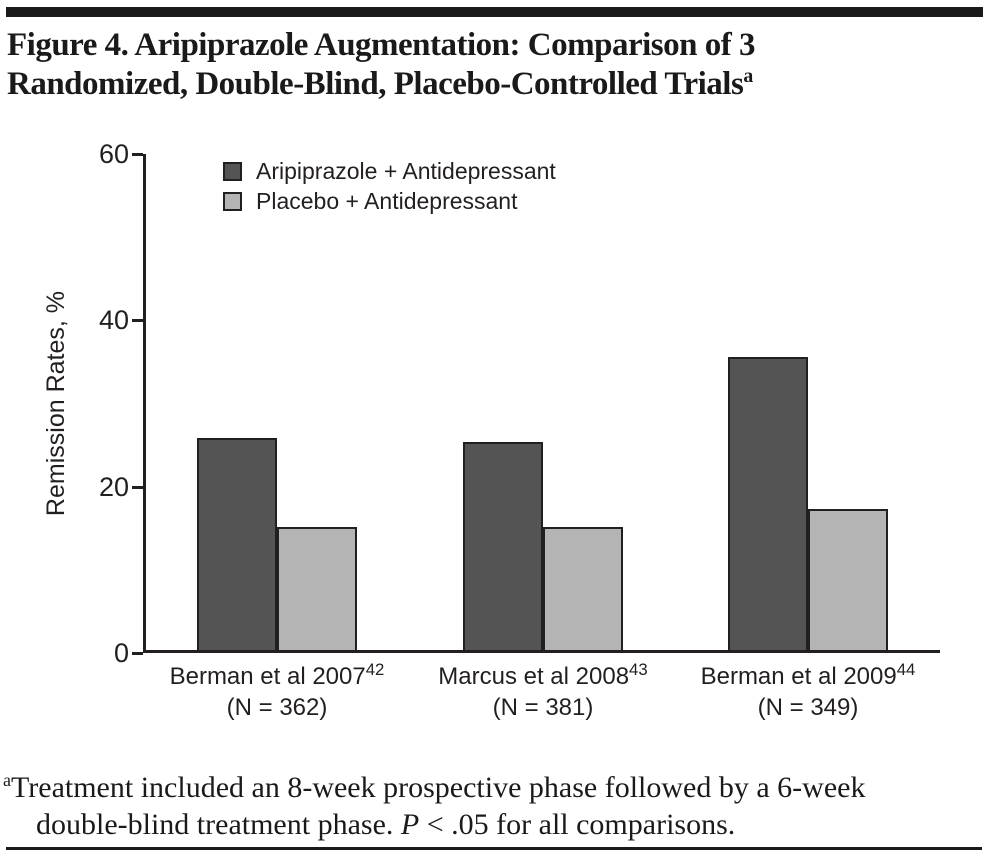 The width and height of the screenshot is (989, 859). I want to click on y-axis-title-text: Remission Rates, %, so click(55, 403).